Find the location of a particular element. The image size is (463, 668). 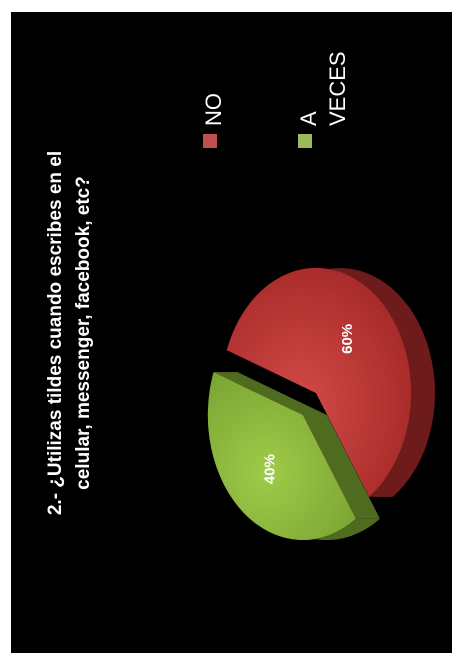

chart-title-line: celular, messenger, facebook, etc? is located at coordinates (83, 333).